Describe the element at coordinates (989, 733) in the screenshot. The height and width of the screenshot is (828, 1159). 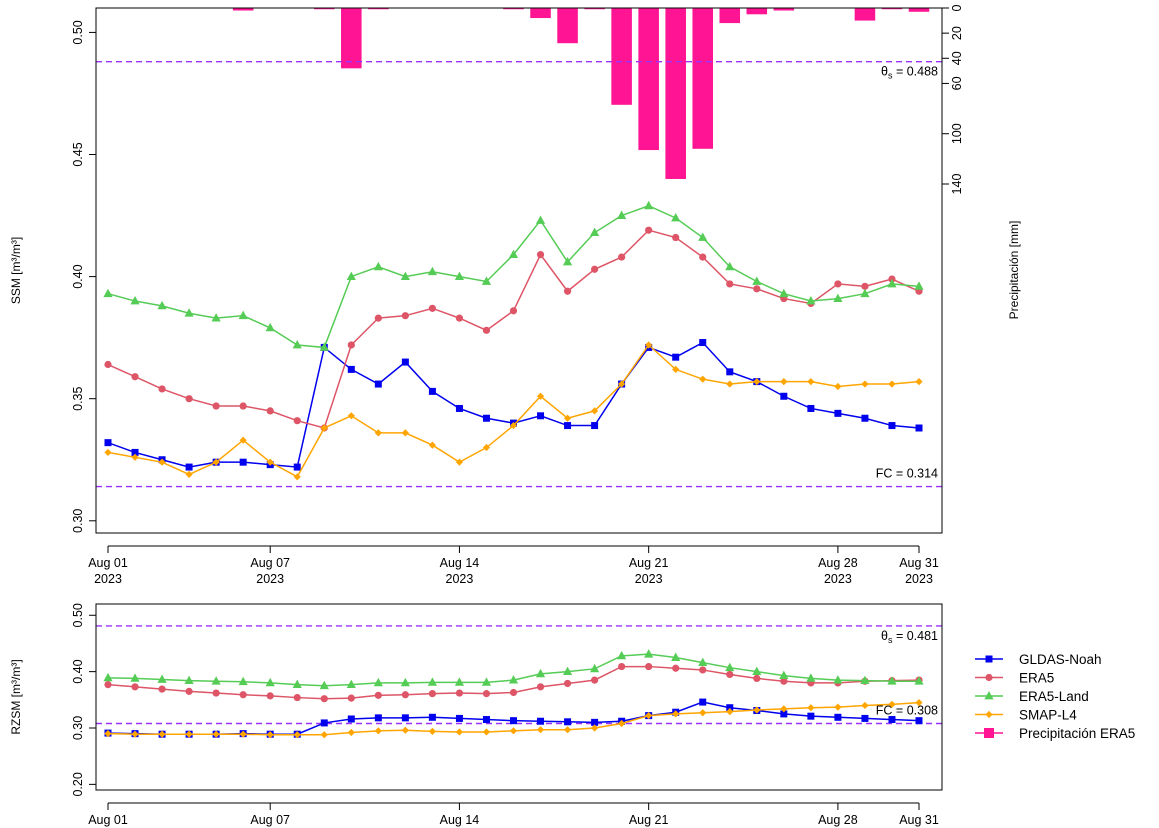
I see `legend-swatch` at that location.